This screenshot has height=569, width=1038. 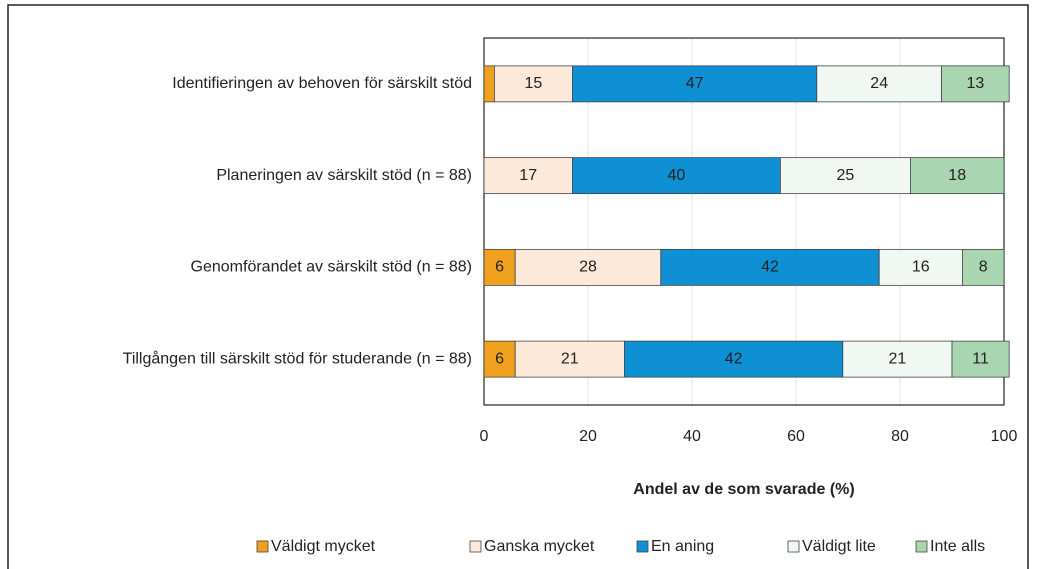 What do you see at coordinates (900, 436) in the screenshot?
I see `x-tick-label: 80` at bounding box center [900, 436].